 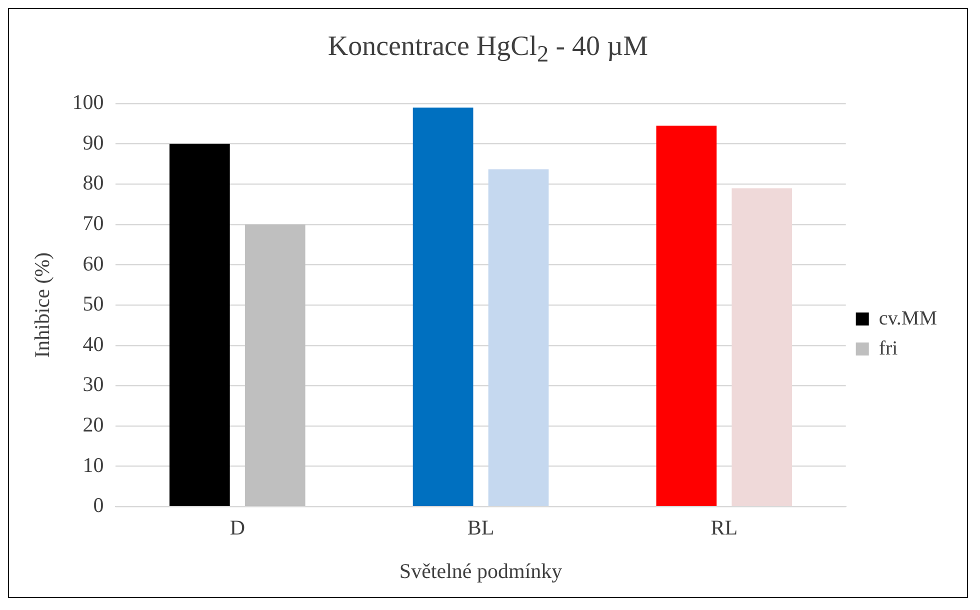 What do you see at coordinates (480, 528) in the screenshot?
I see `x-tick-label: BL` at bounding box center [480, 528].